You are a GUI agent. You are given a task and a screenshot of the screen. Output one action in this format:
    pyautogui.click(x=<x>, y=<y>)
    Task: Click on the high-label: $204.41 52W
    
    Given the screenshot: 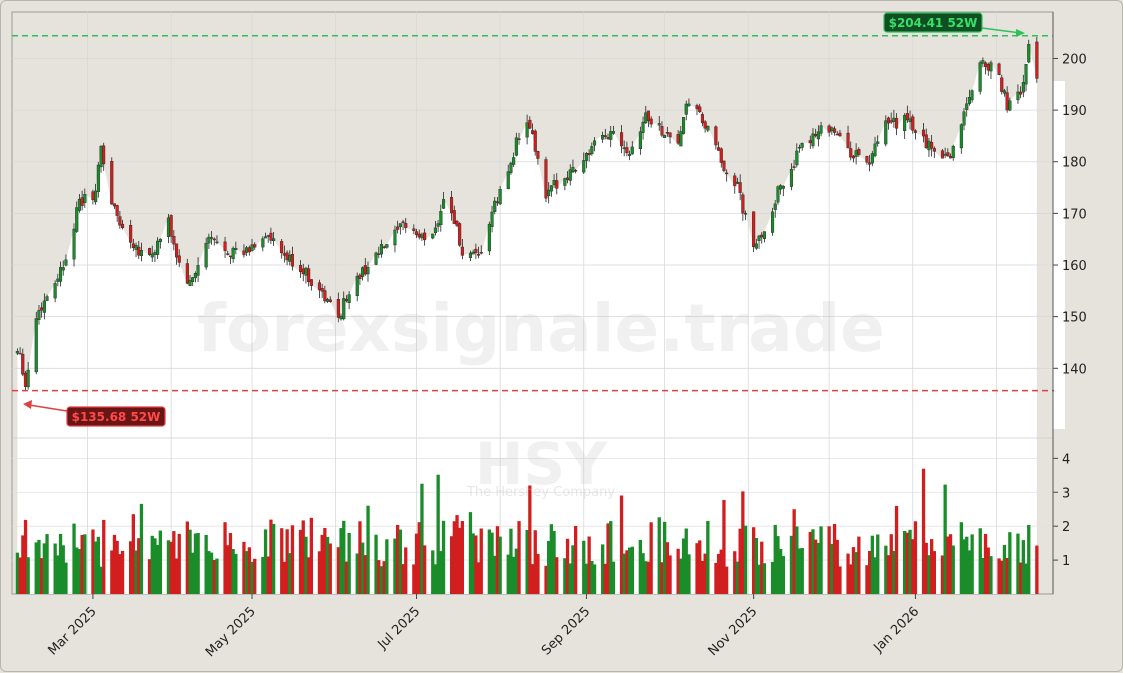 What is the action you would take?
    pyautogui.click(x=933, y=23)
    